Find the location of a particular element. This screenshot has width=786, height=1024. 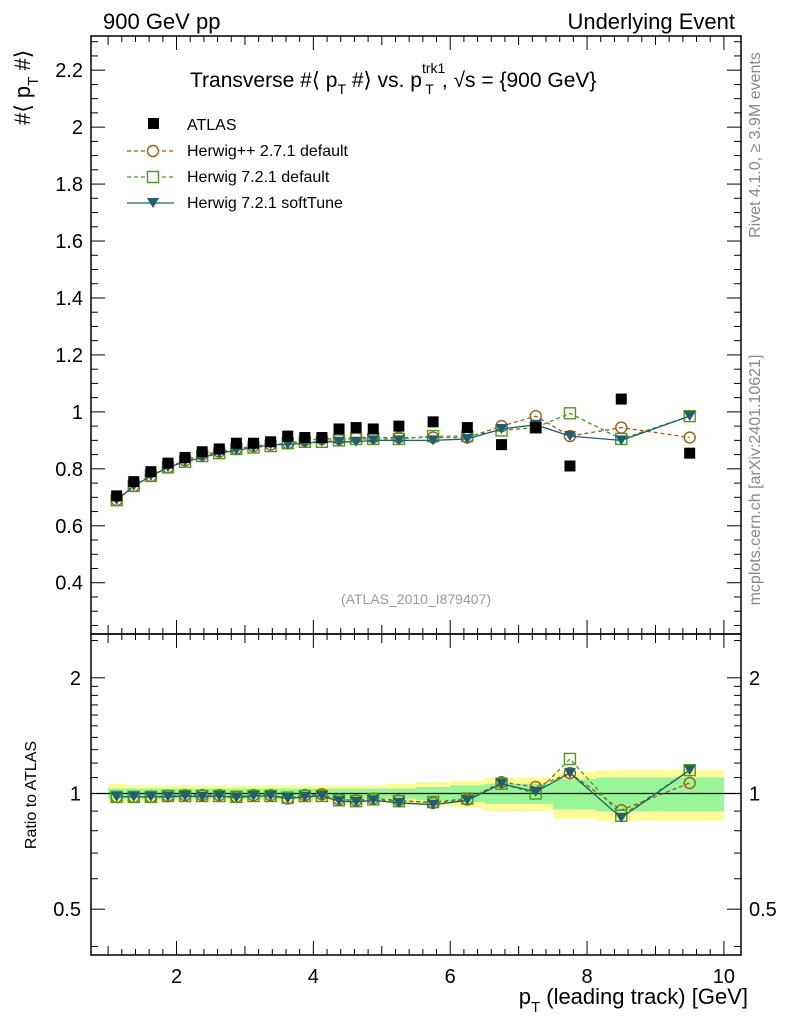

rivet-label: Rivet 4.1.0, ≥ 3.9M events is located at coordinates (755, 145).